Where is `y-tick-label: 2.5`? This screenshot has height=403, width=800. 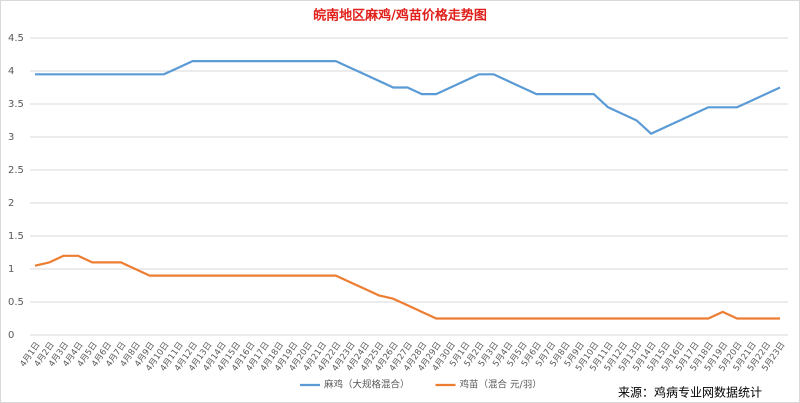 y-tick-label: 2.5 is located at coordinates (16, 170).